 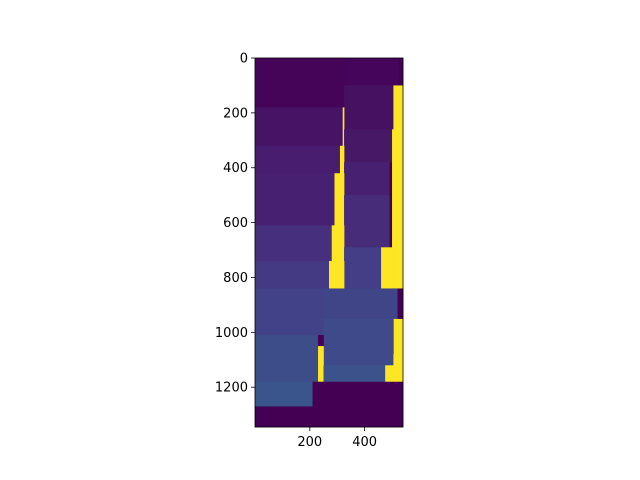 I want to click on y-tick-label: 600, so click(x=235, y=223).